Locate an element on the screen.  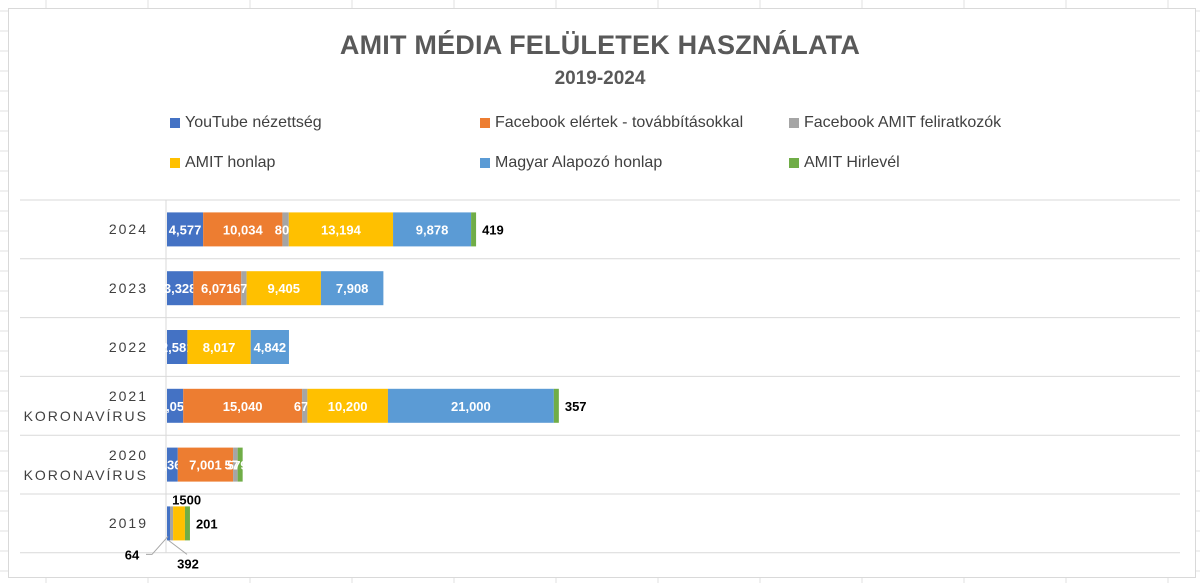
category-label-line: 2022 is located at coordinates (128, 347).